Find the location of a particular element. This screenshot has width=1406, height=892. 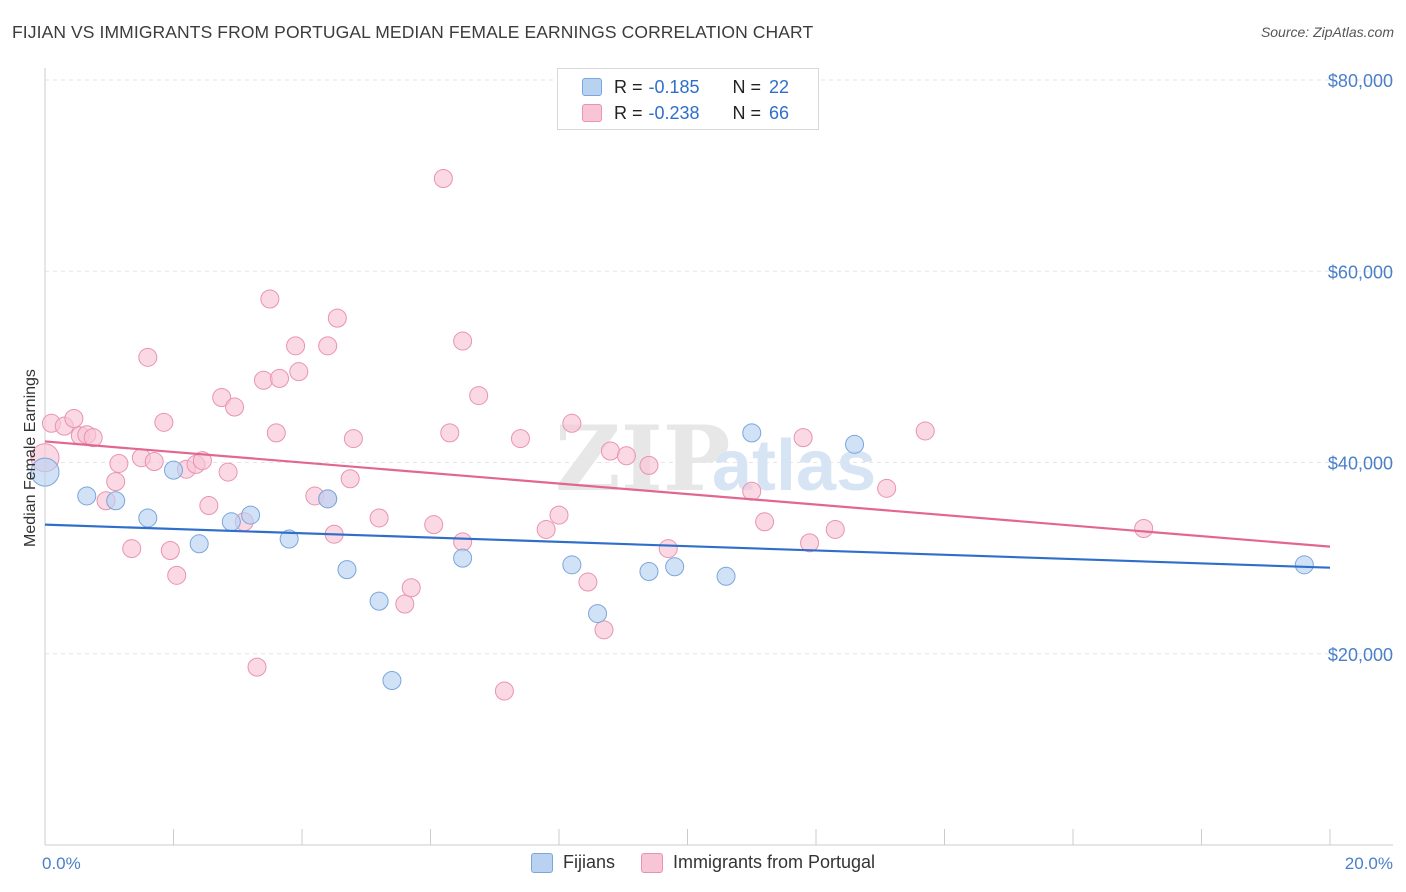

y-tick-label-2: $60,000 is located at coordinates (1360, 272).